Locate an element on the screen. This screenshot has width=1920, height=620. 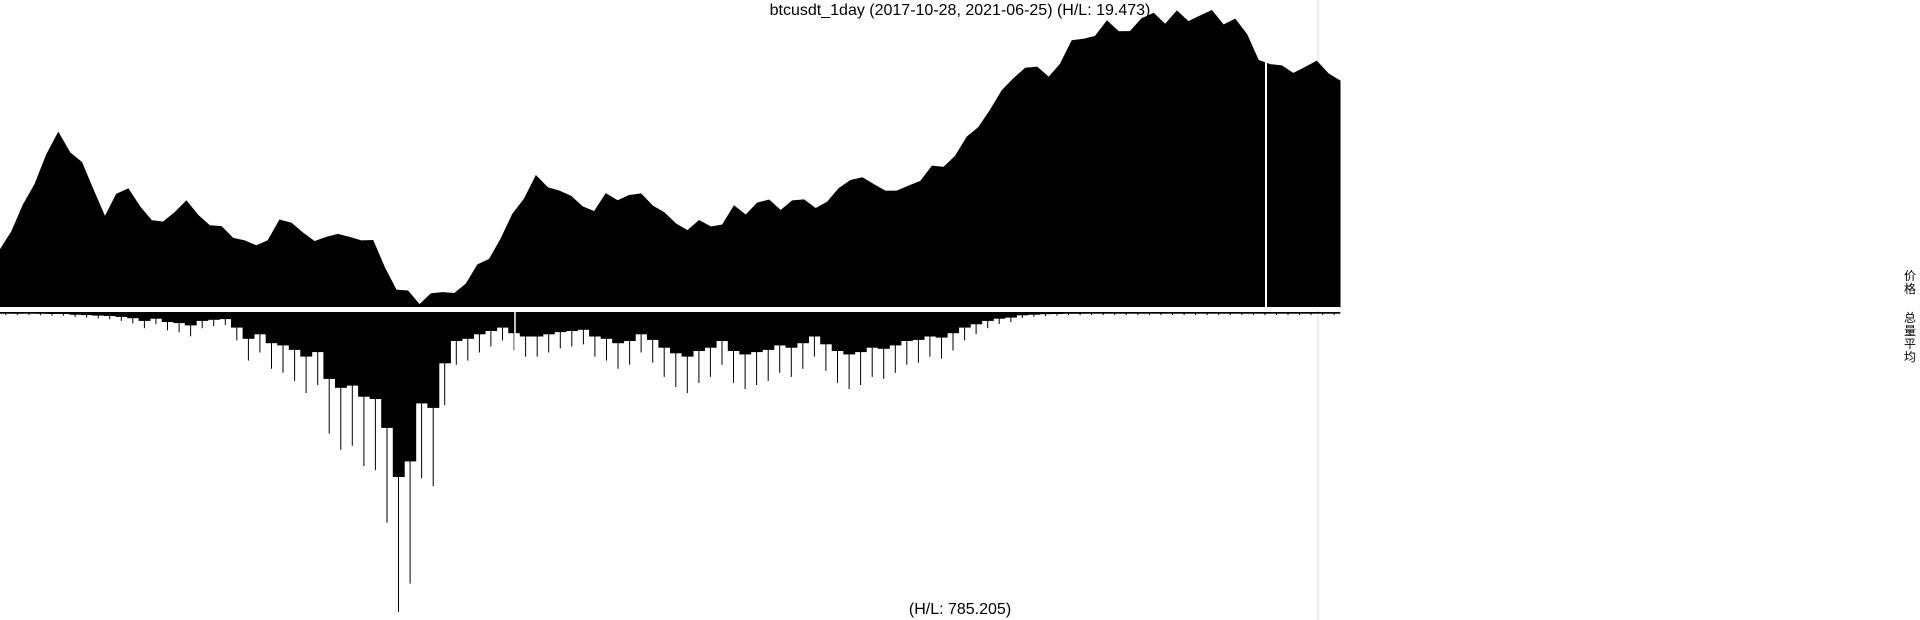
lower-hl-label: (H/L: 785.205) is located at coordinates (960, 609).